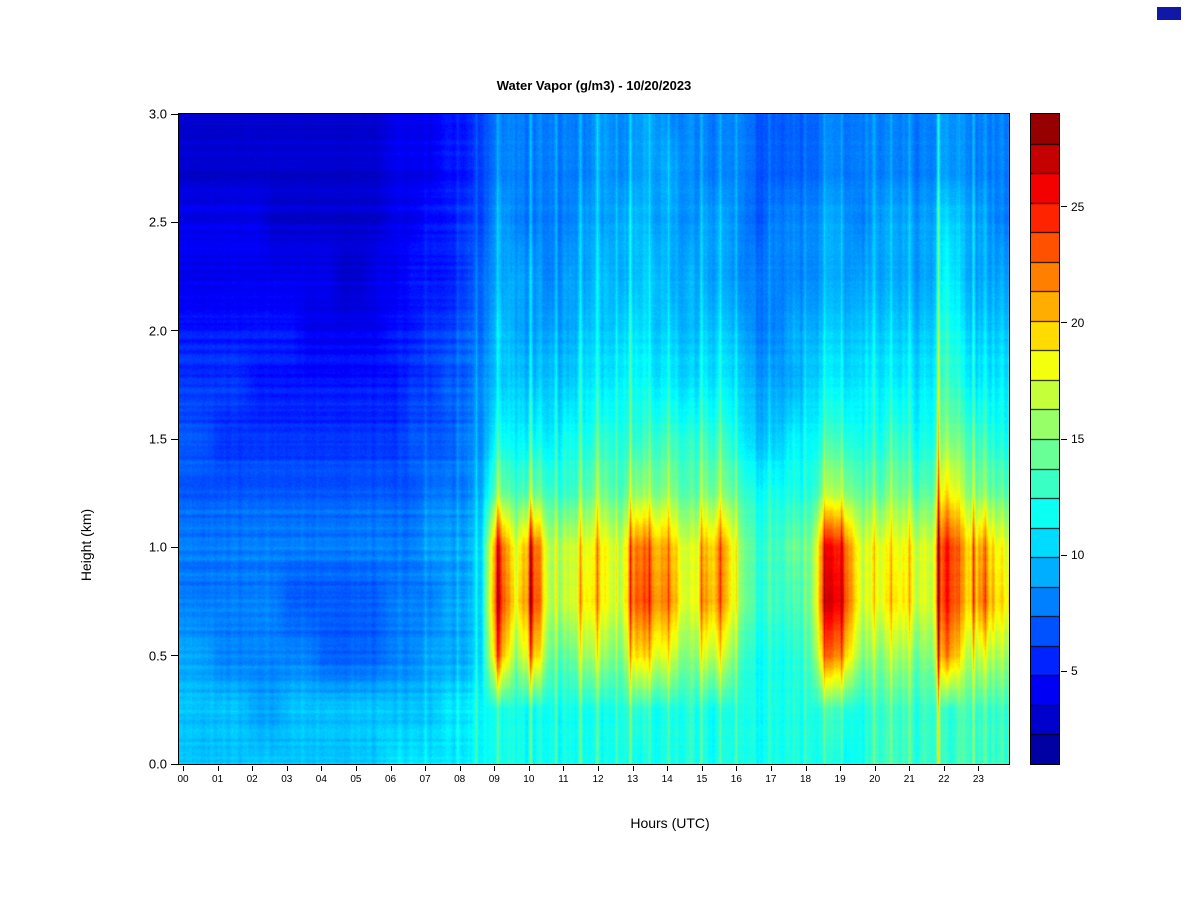  I want to click on x-tick-label: 20, so click(875, 779).